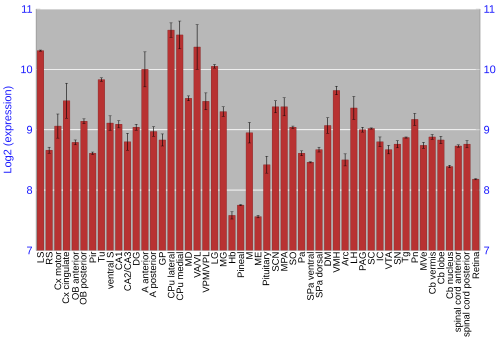 The height and width of the screenshot is (349, 500). What do you see at coordinates (101, 257) in the screenshot?
I see `x-tick-label: Tu` at bounding box center [101, 257].